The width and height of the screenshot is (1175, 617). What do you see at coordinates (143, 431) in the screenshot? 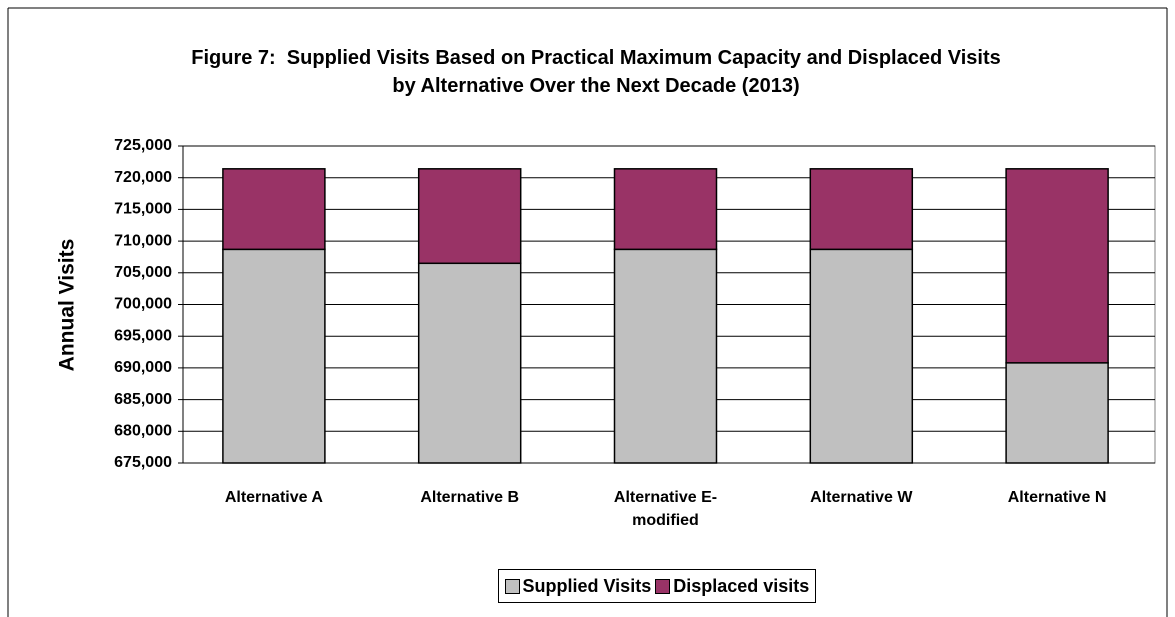
I see `y-tick-label: 680,000` at bounding box center [143, 431].